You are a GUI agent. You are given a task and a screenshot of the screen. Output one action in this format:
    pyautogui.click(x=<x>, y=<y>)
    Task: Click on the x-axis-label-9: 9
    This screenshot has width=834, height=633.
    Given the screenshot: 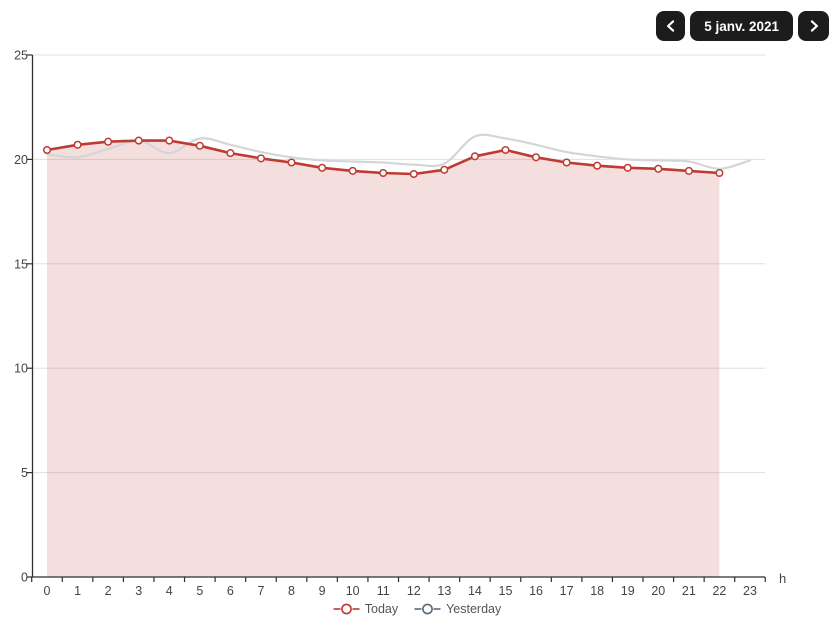 What is the action you would take?
    pyautogui.click(x=322, y=591)
    